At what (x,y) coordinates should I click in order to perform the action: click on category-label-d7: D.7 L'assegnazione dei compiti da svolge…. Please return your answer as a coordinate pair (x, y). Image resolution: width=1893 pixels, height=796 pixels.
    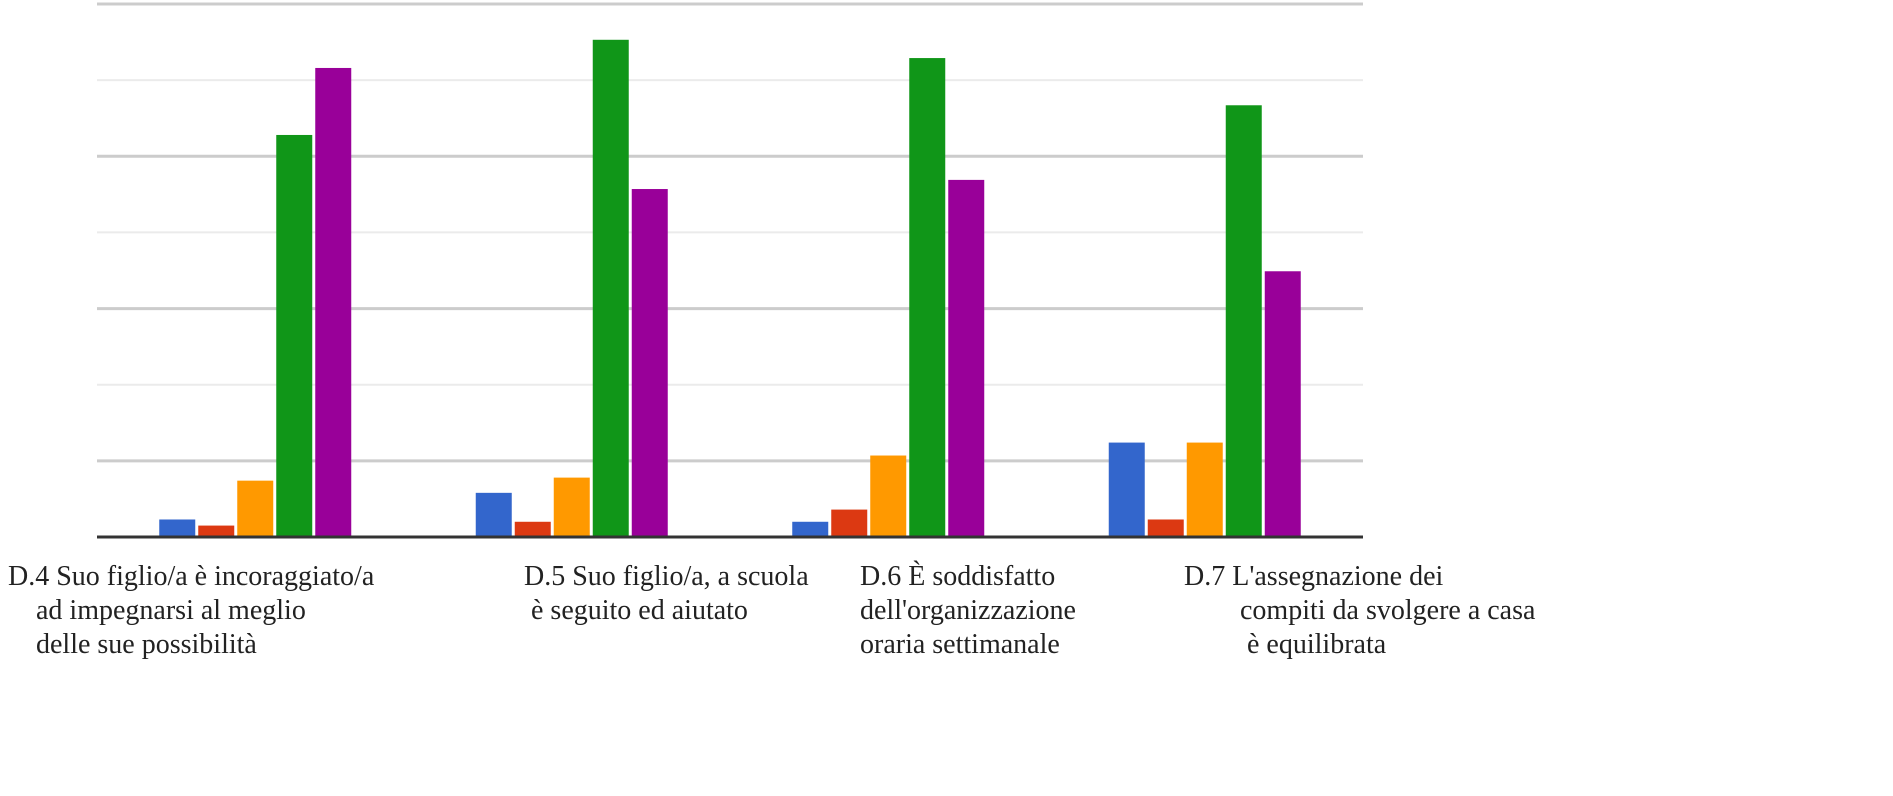
    Looking at the image, I should click on (1360, 610).